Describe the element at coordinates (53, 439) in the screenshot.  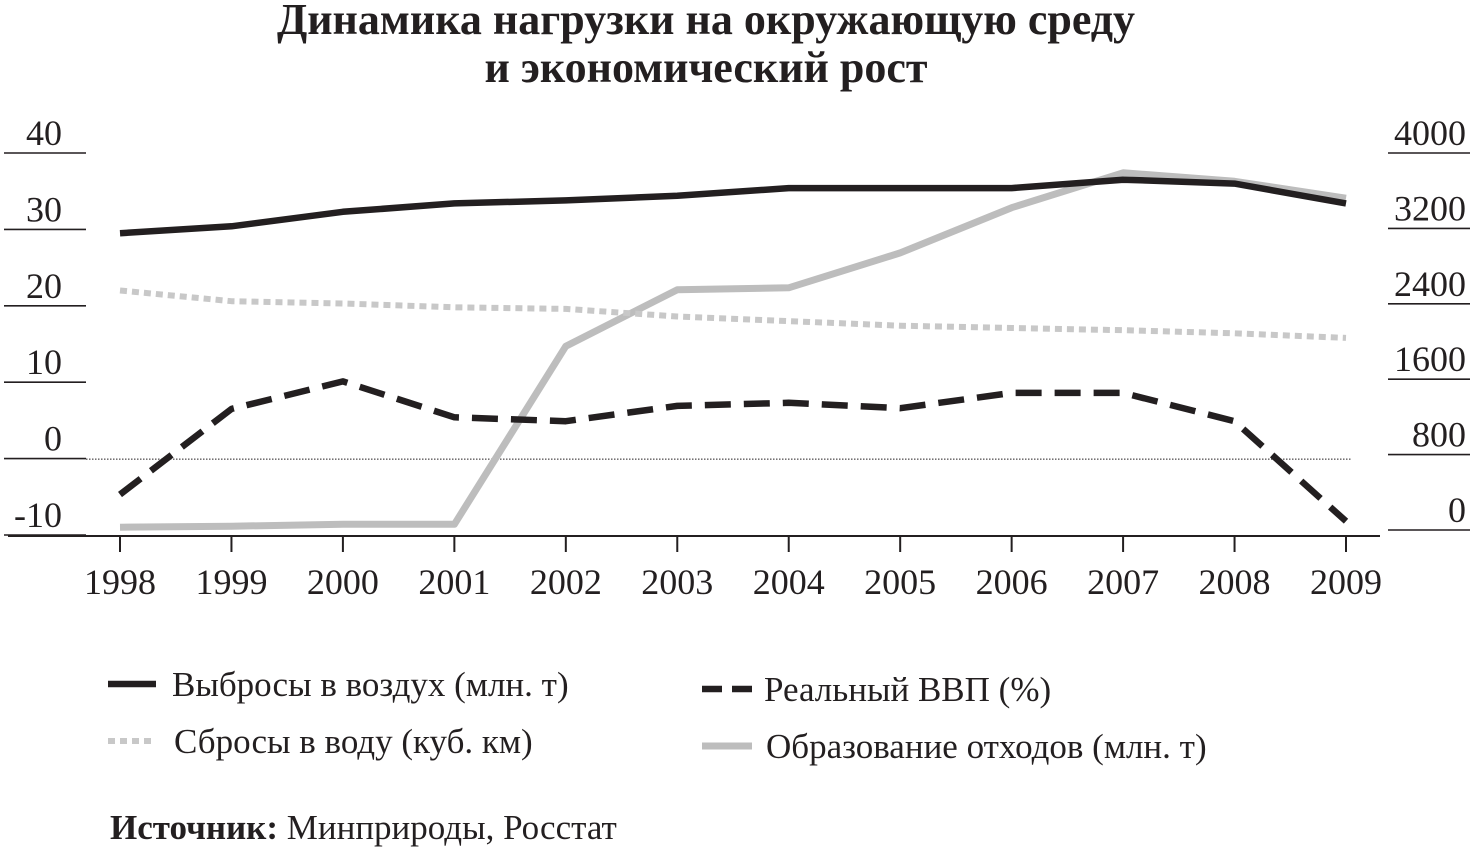
I see `left-tick-label: 0` at that location.